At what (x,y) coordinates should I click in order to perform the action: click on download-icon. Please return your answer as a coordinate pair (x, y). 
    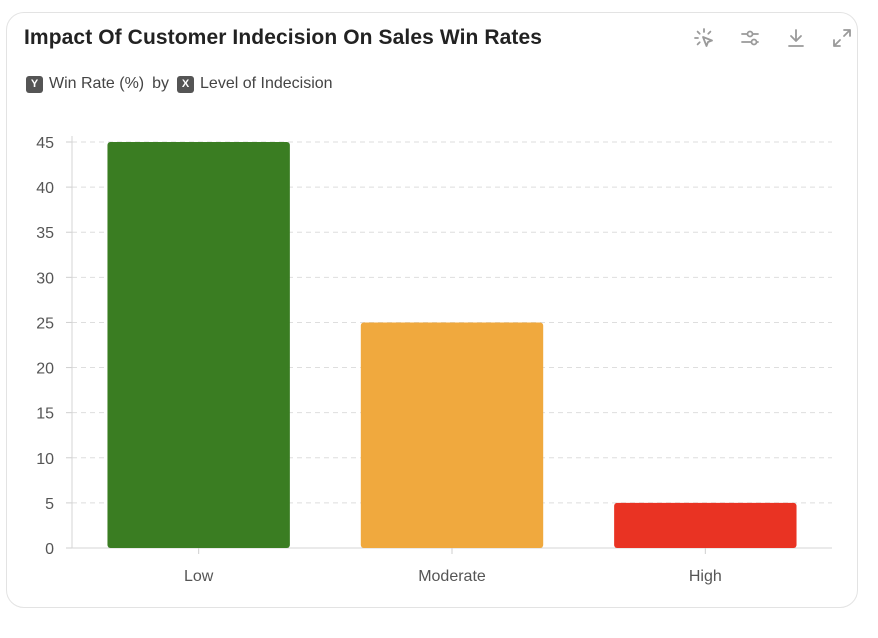
    Looking at the image, I should click on (796, 38).